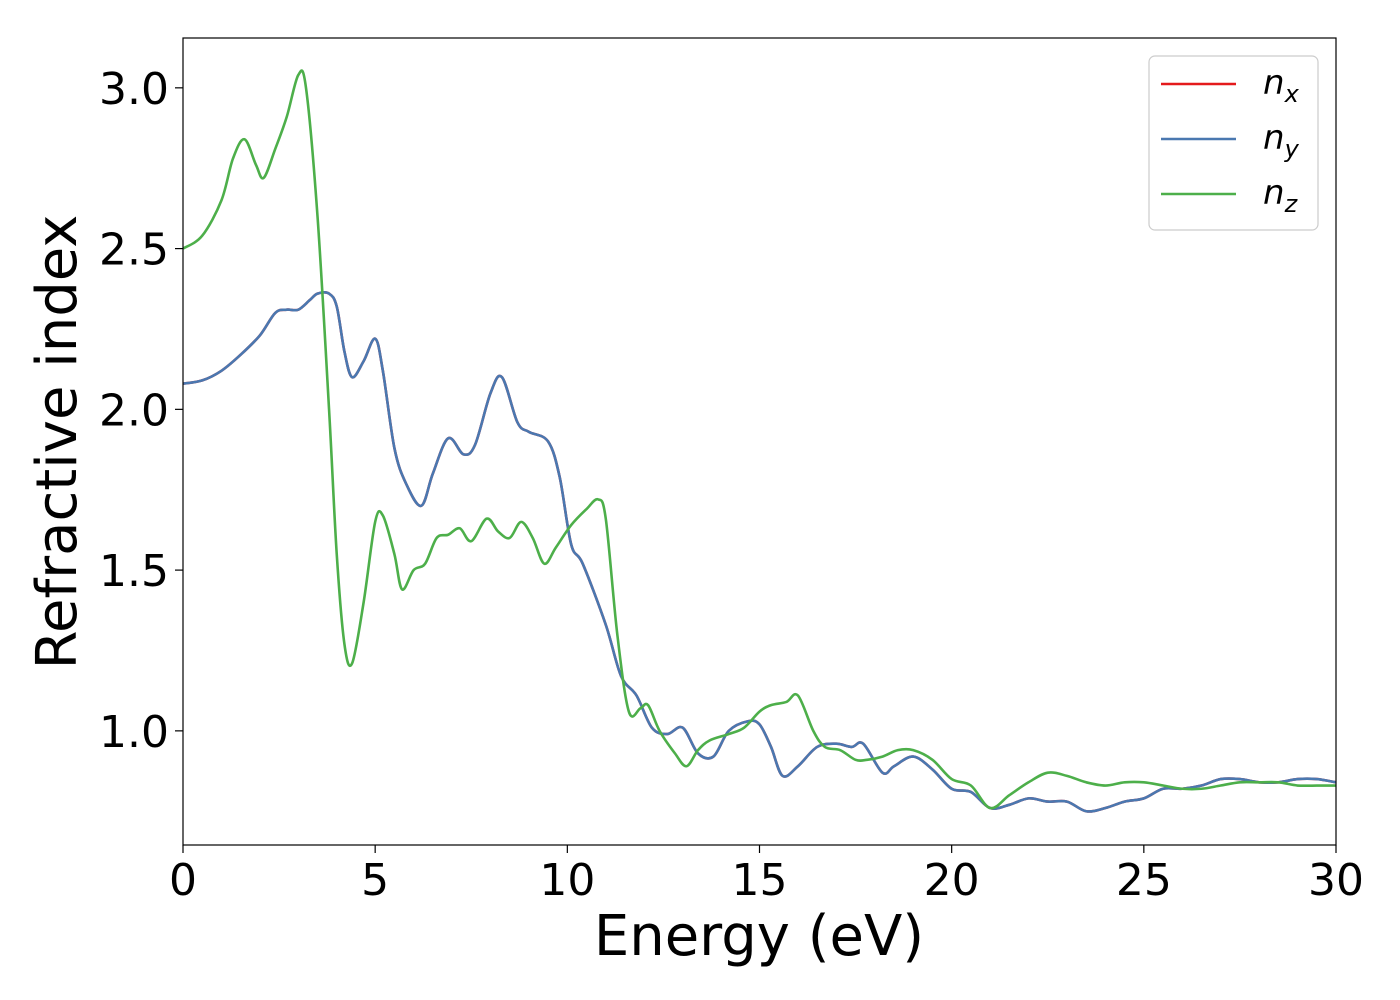 The image size is (1400, 1000). Describe the element at coordinates (759, 936) in the screenshot. I see `x-axis-label: Energy (eV)` at that location.